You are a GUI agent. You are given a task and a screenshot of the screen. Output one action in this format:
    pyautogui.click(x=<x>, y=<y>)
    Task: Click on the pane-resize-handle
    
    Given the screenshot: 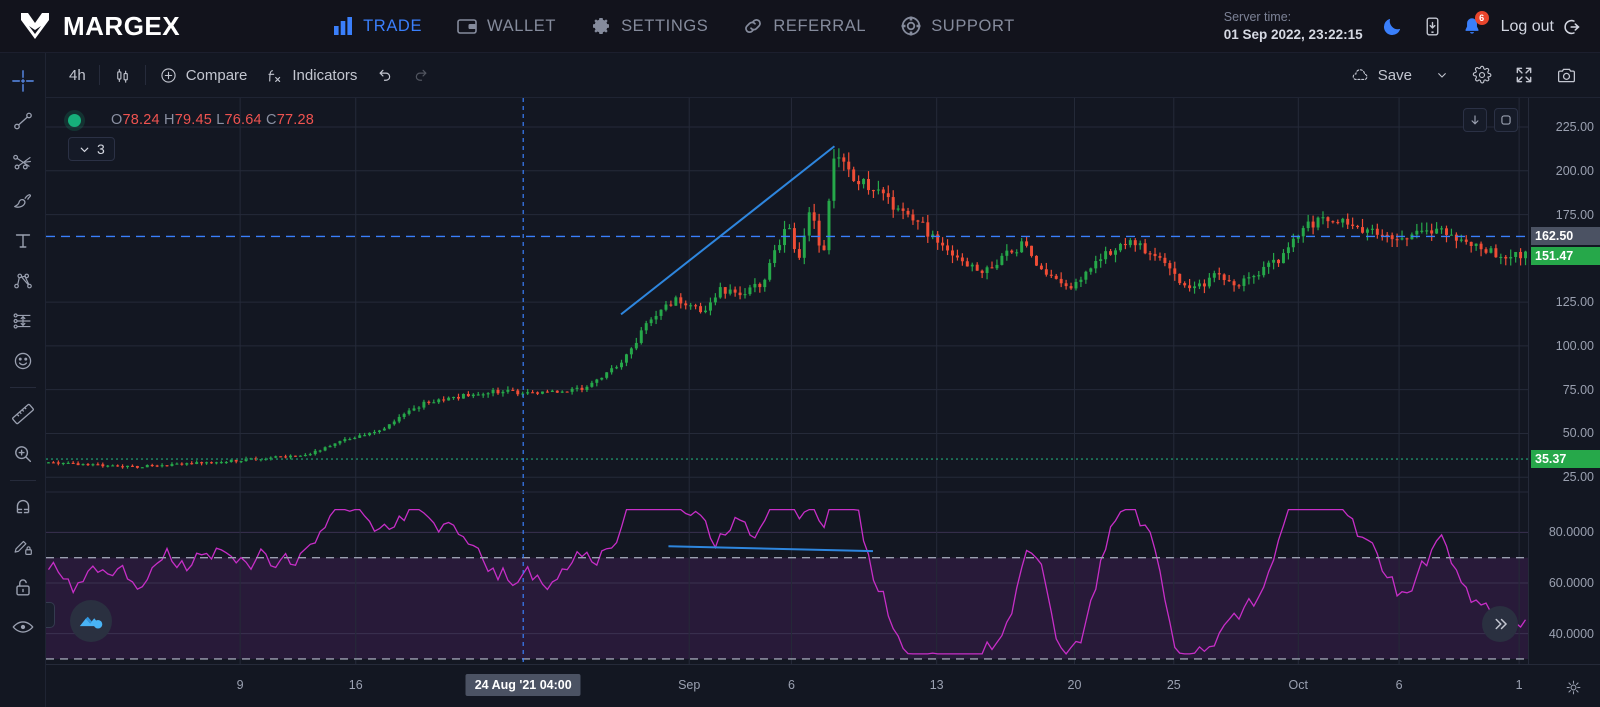 What is the action you would take?
    pyautogui.click(x=50, y=615)
    